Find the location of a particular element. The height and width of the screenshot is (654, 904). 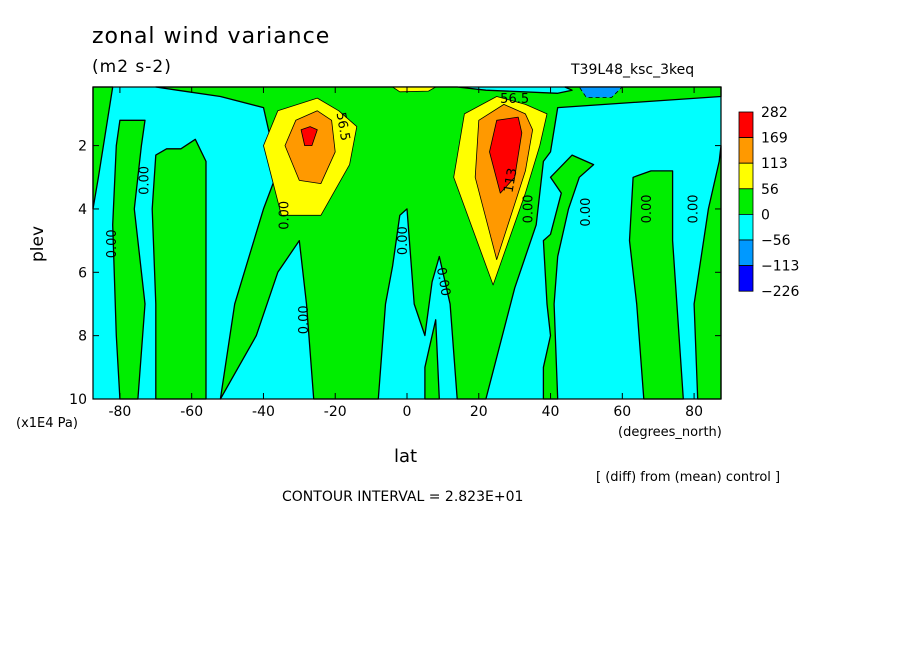

contour-label-9: 0.00 is located at coordinates (529, 208).